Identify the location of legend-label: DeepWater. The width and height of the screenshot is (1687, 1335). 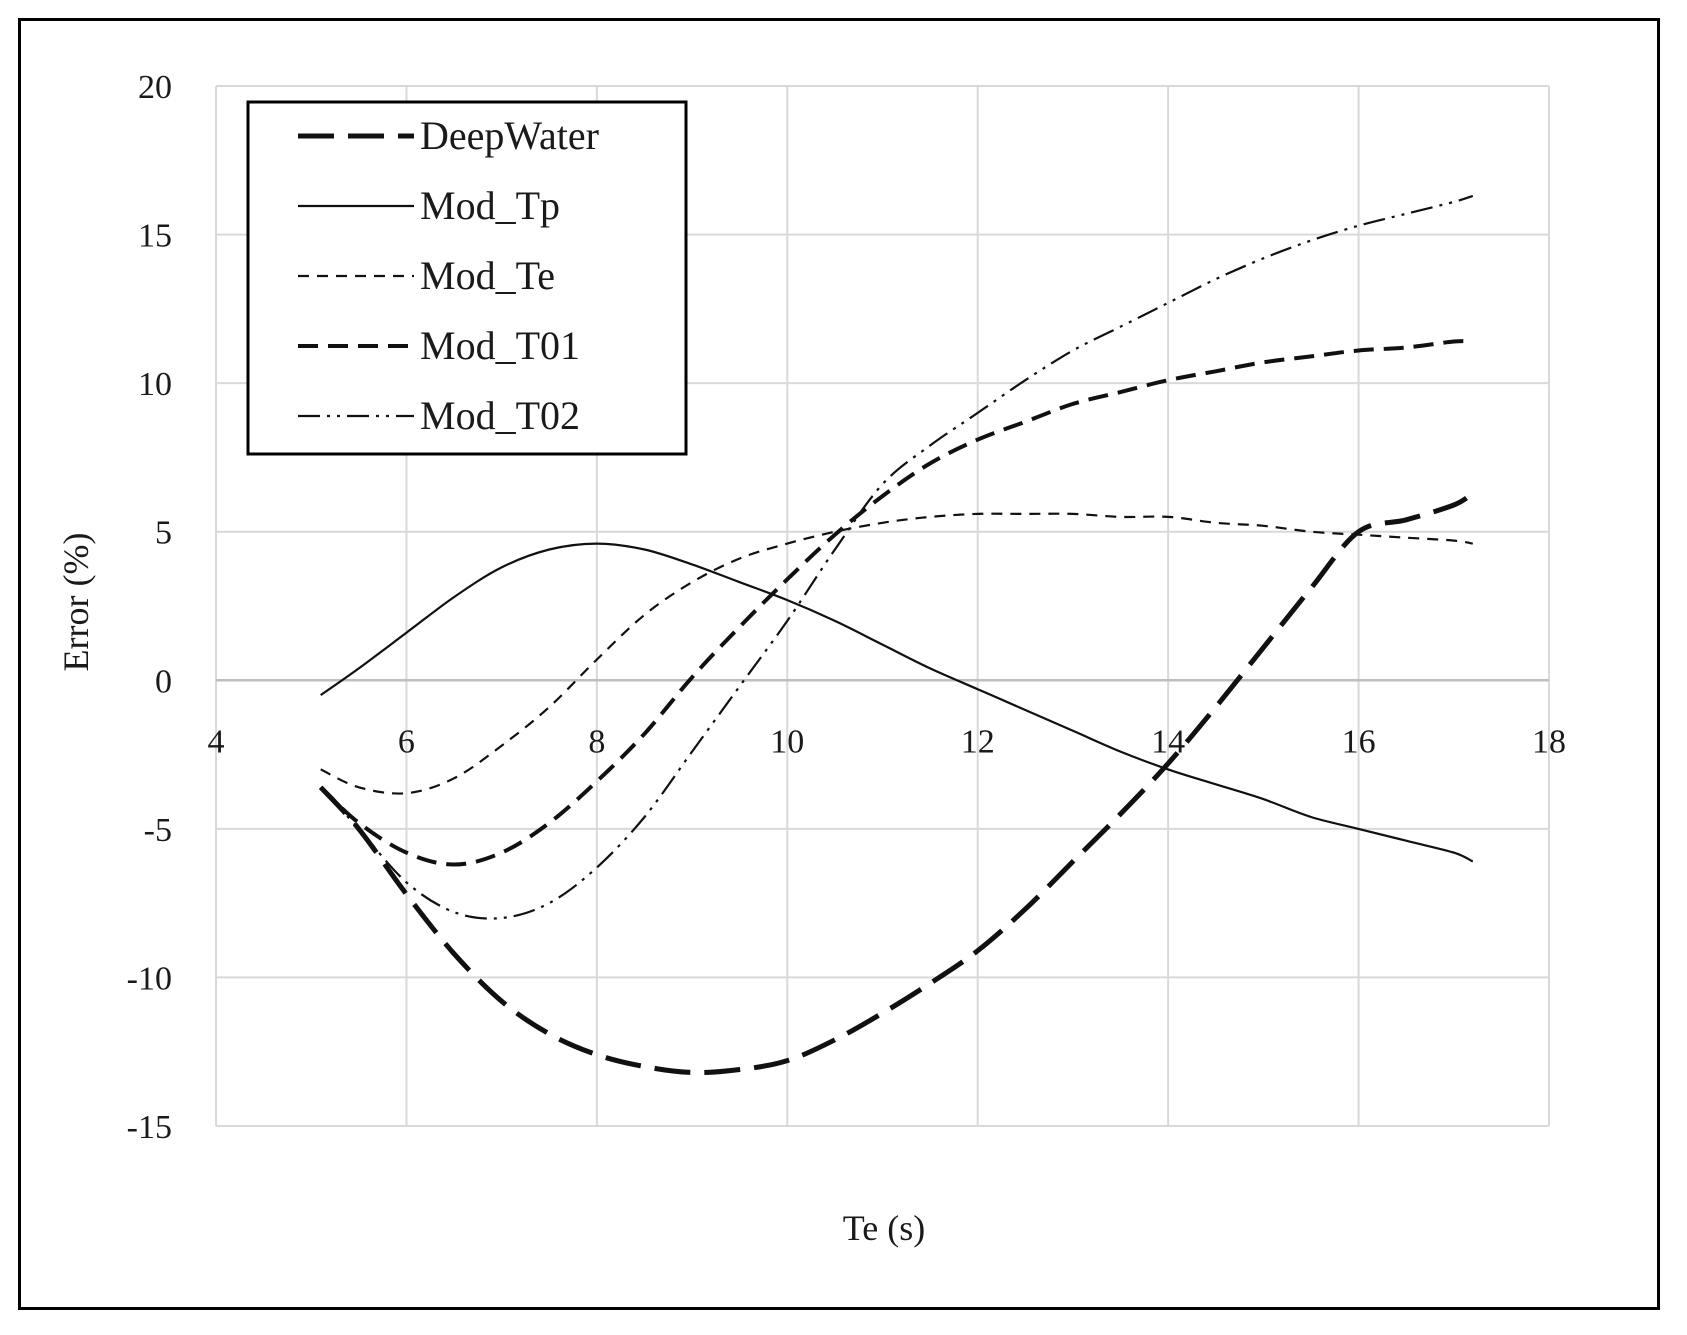
(509, 135).